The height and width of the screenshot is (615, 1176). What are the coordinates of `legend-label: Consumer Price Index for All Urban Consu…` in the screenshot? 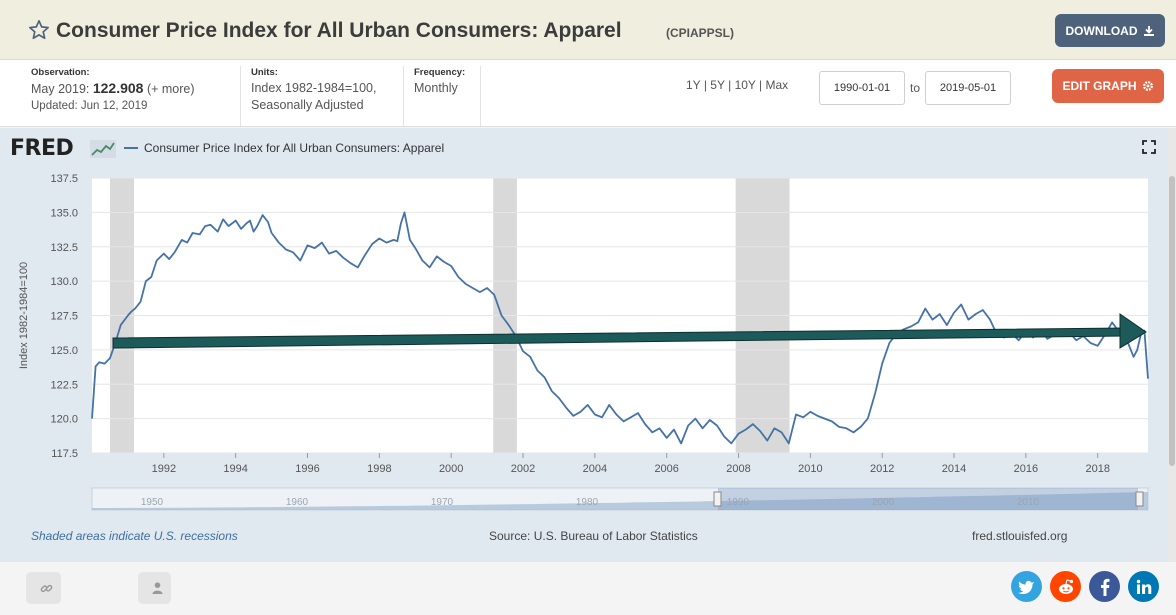 It's located at (294, 148).